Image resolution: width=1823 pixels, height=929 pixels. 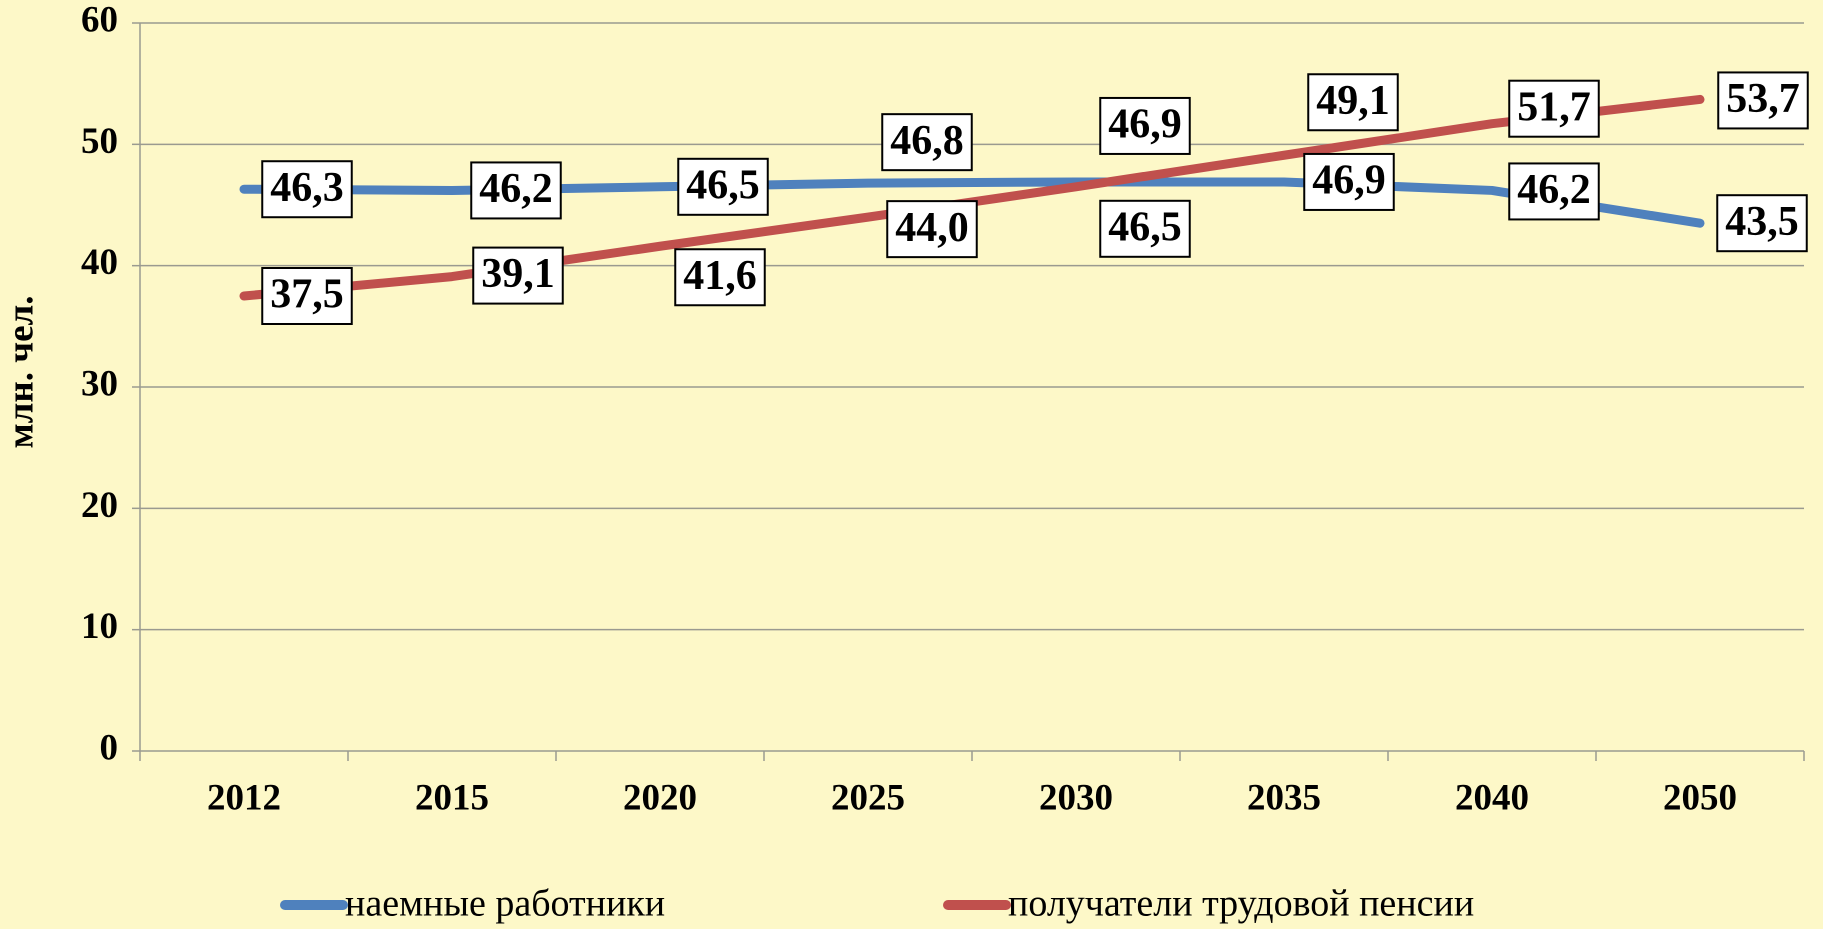 I want to click on value-label: 46,3, so click(x=307, y=189).